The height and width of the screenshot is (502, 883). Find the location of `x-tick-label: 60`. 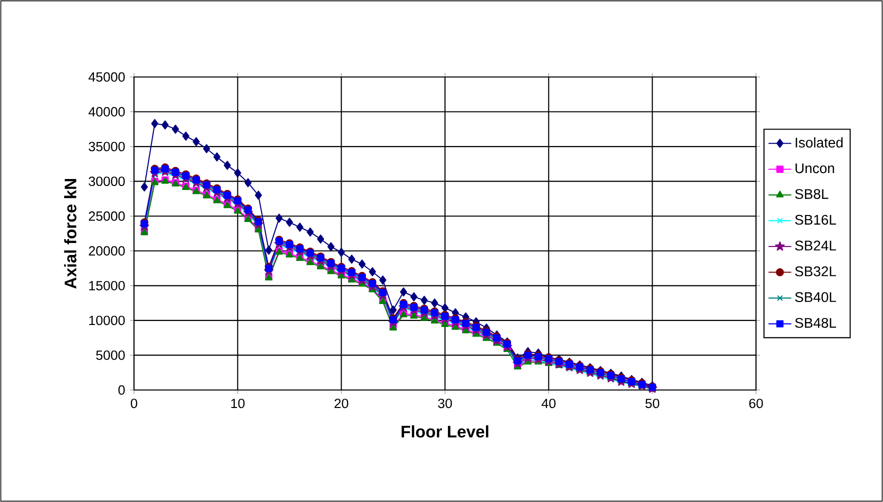

x-tick-label: 60 is located at coordinates (756, 403).